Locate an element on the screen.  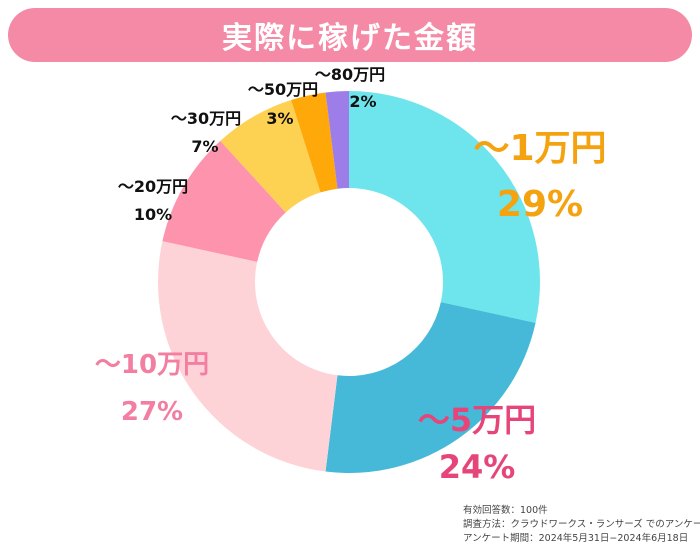
slice-10man is located at coordinates (248, 356).